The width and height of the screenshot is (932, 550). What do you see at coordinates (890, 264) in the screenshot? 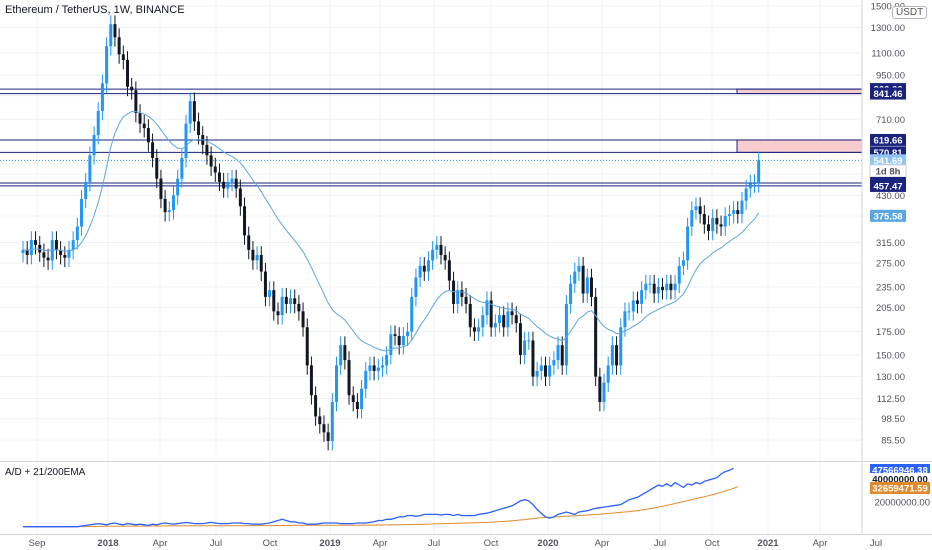
I see `price-tick-label: 275.00` at bounding box center [890, 264].